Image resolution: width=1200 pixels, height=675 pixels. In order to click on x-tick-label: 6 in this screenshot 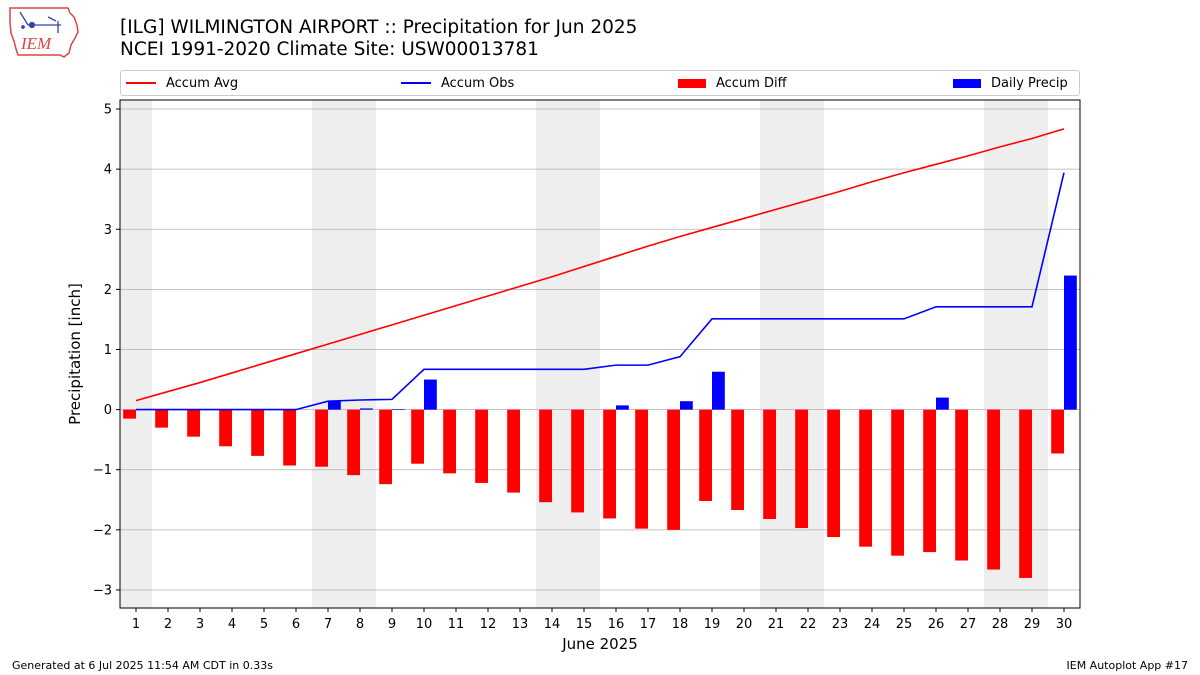, I will do `click(296, 624)`.